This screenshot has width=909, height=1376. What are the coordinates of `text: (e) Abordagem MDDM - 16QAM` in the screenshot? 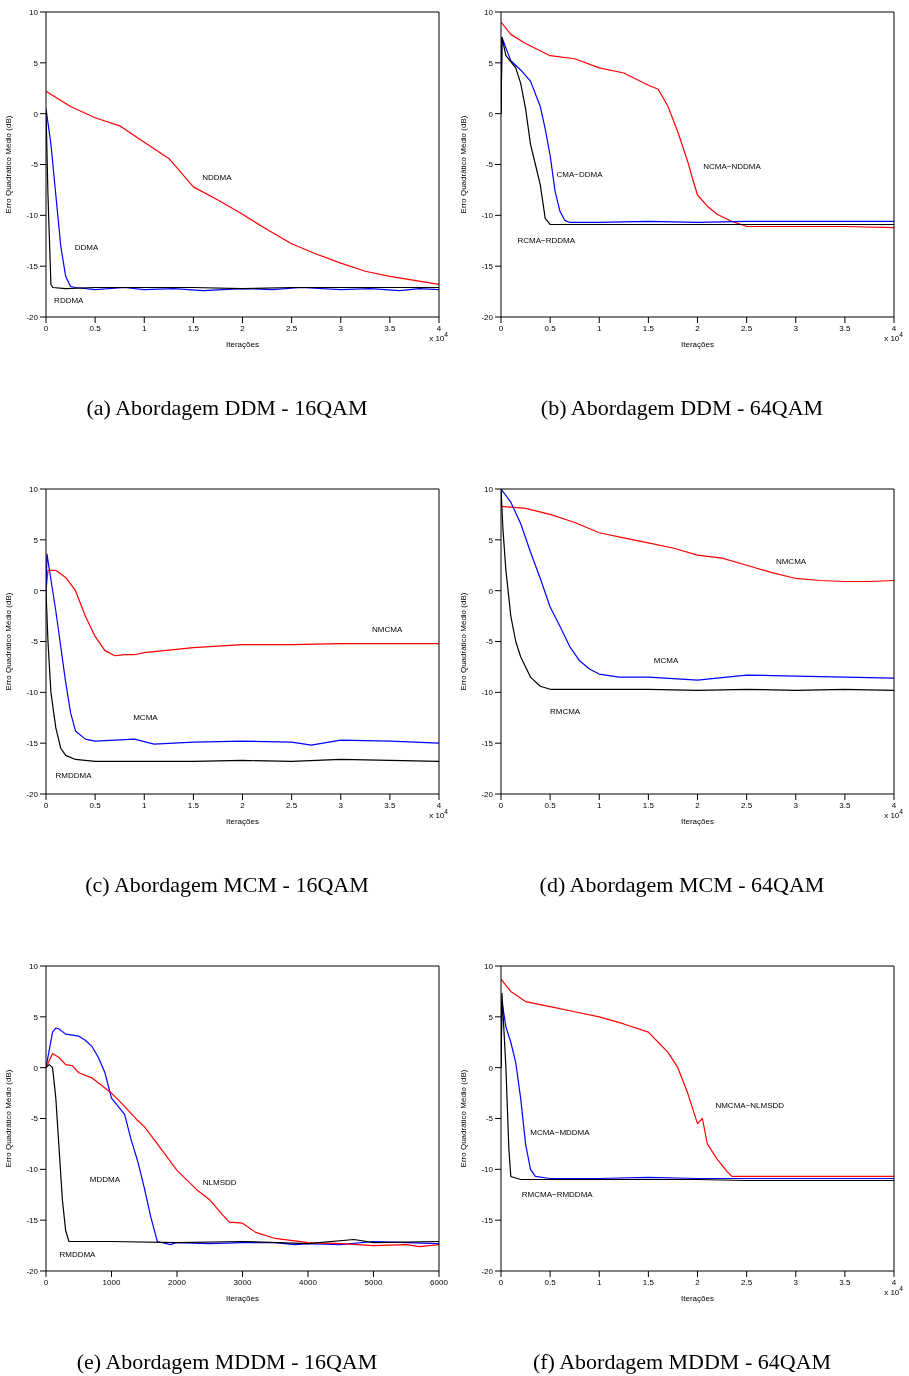 It's located at (227, 1362).